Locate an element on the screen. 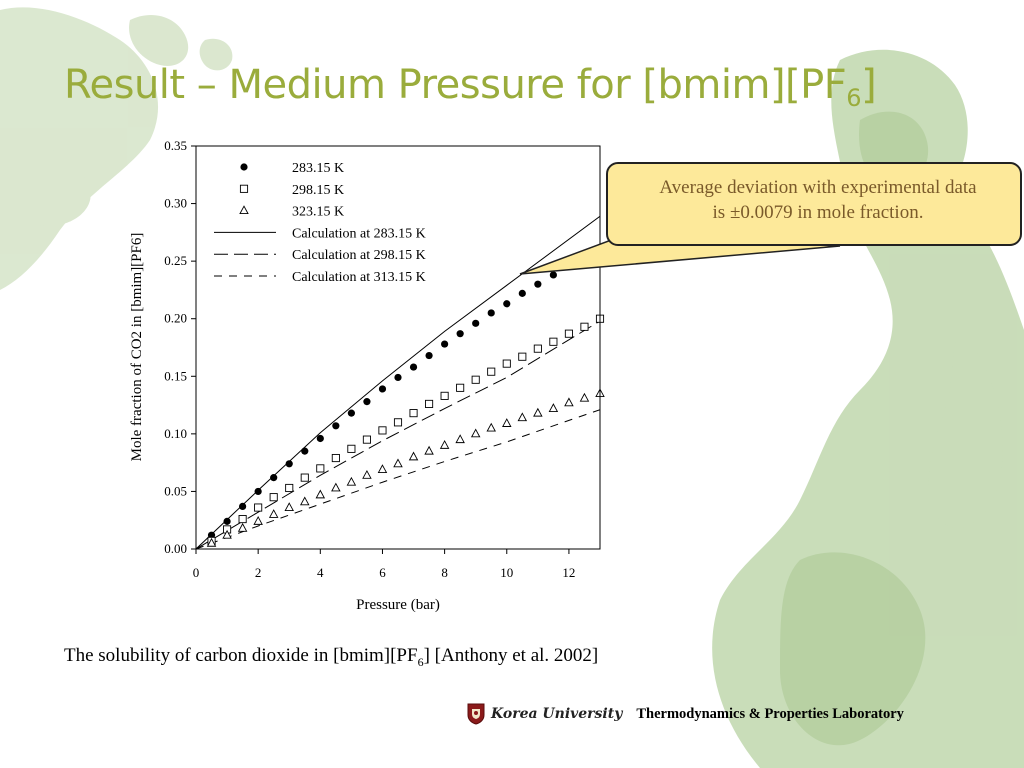 The width and height of the screenshot is (1024, 768). y-tick-label: 0.20 is located at coordinates (175, 318).